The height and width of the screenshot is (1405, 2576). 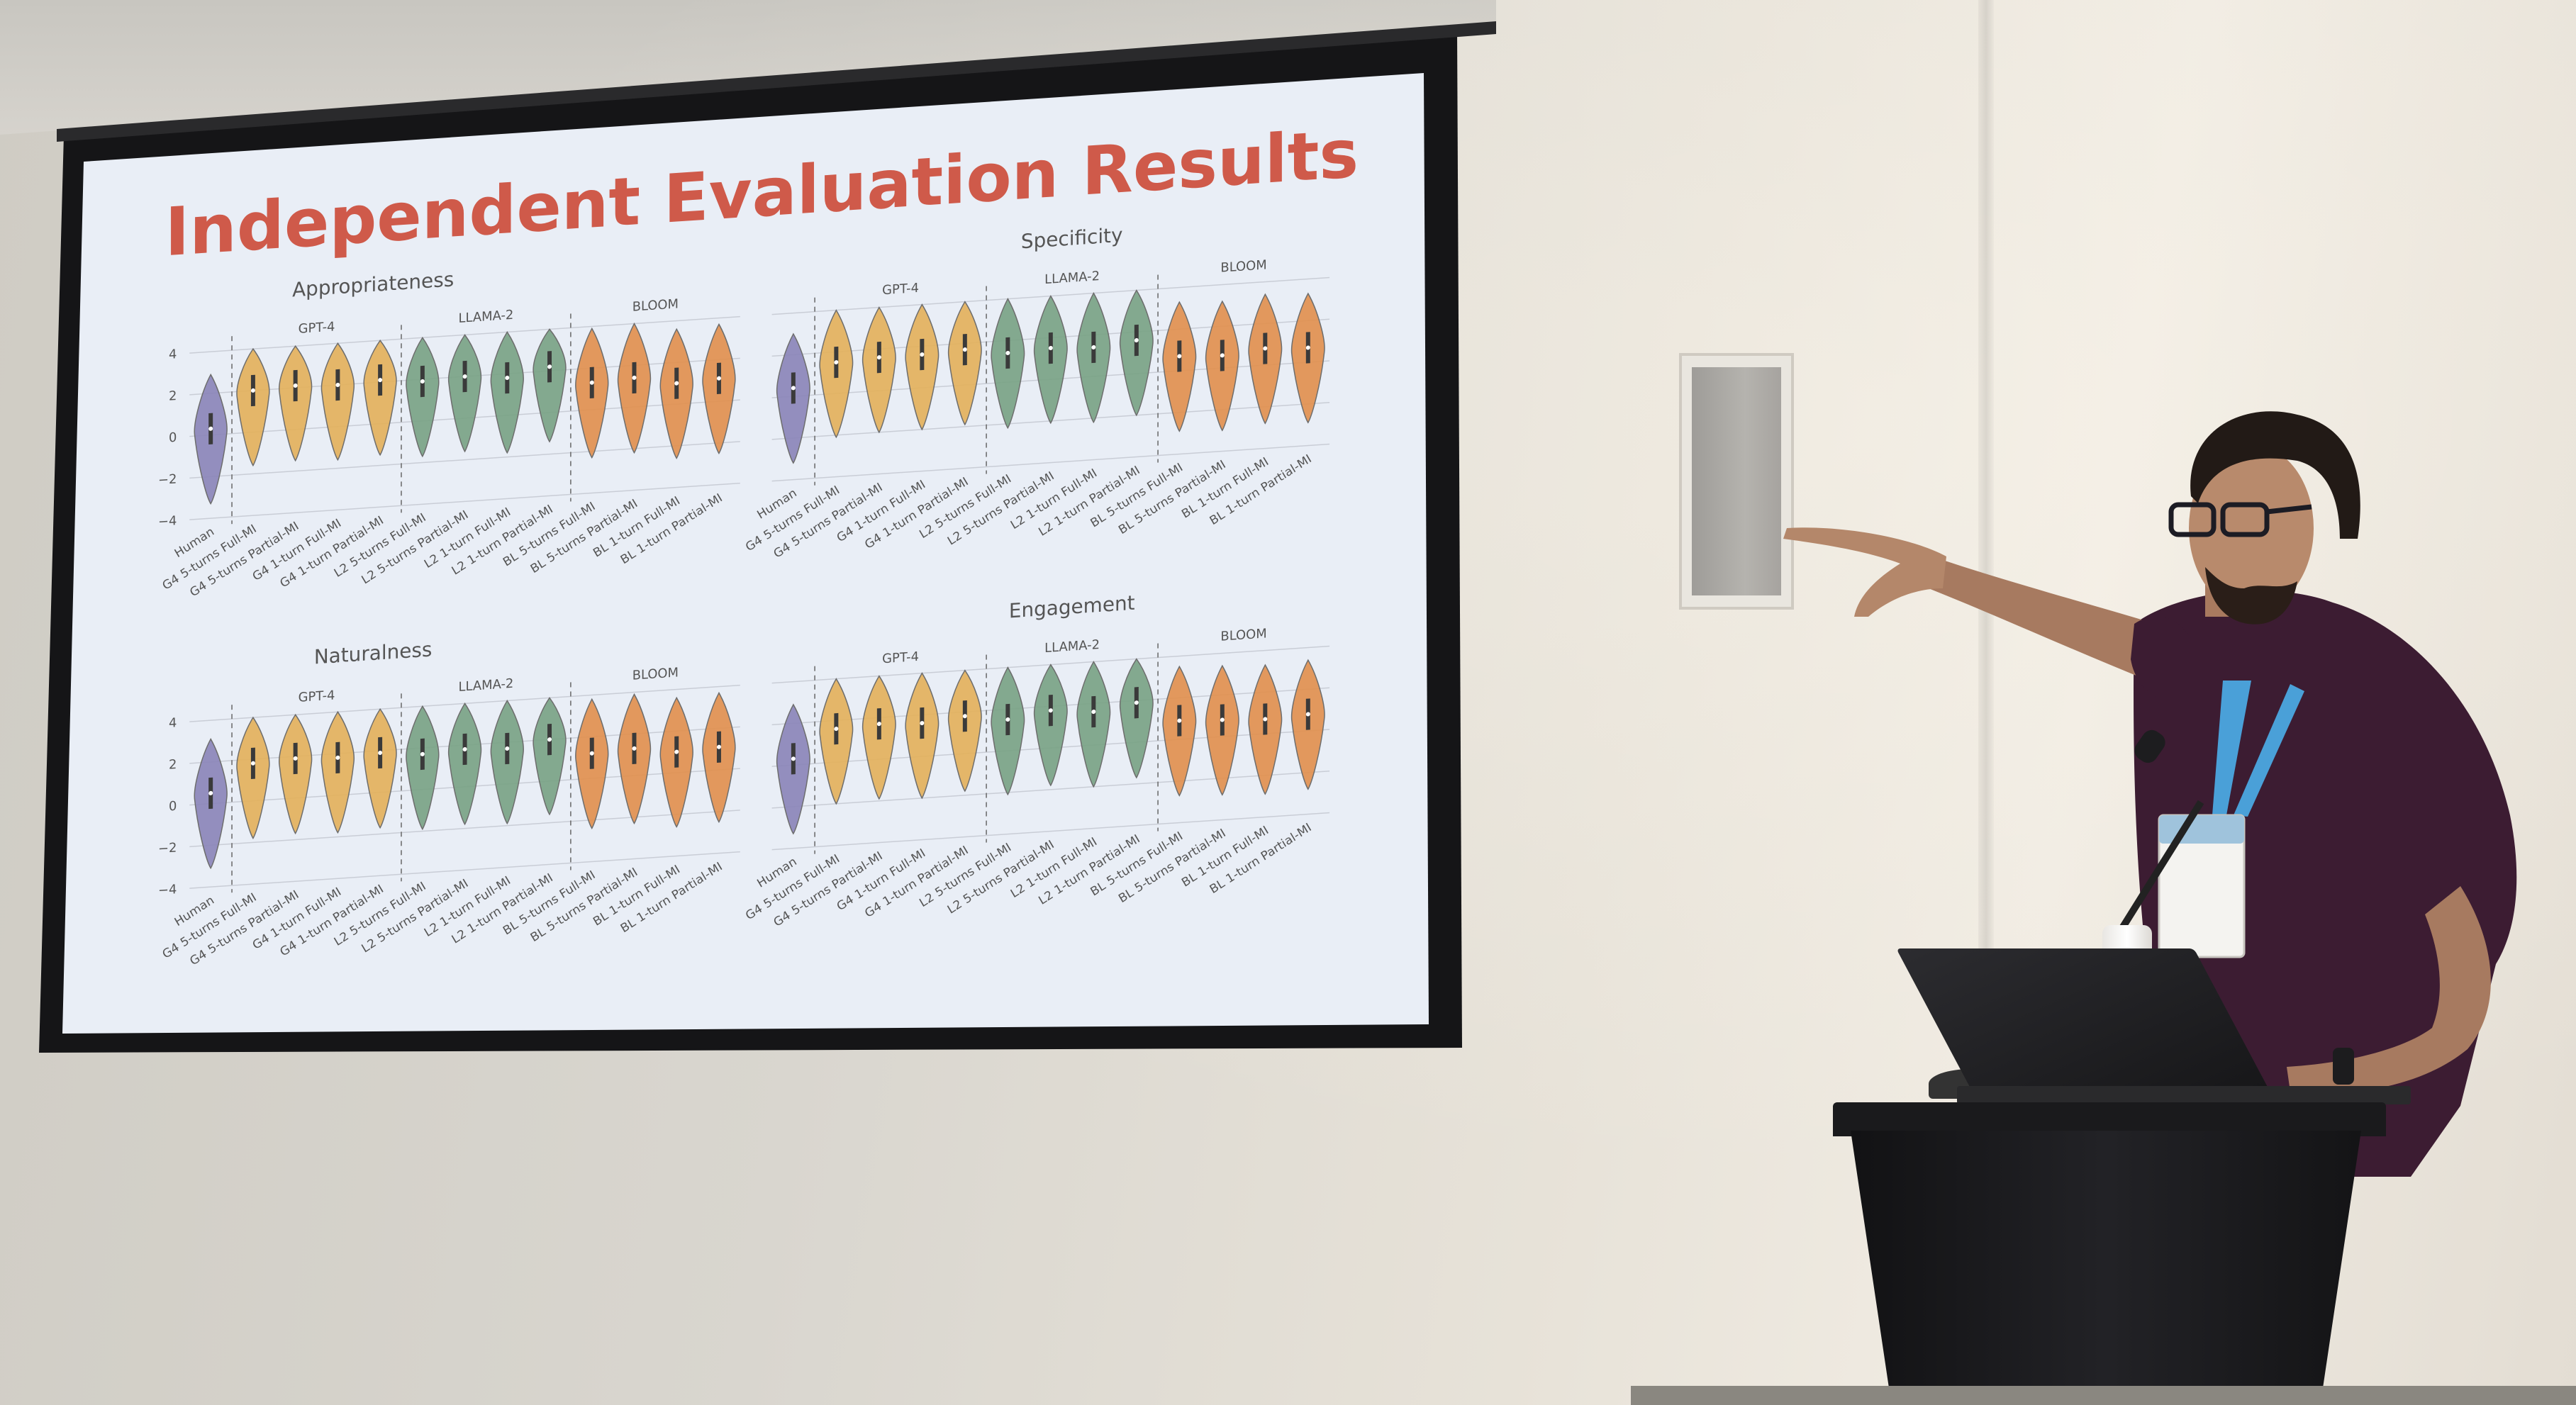 What do you see at coordinates (2042, 620) in the screenshot?
I see `presenter-pointing-arm` at bounding box center [2042, 620].